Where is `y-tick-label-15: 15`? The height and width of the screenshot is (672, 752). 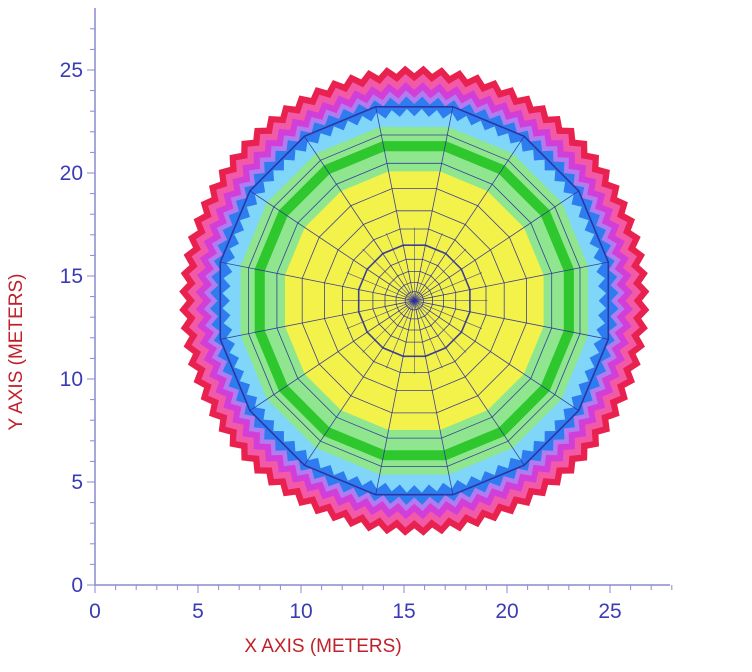 y-tick-label-15: 15 is located at coordinates (71, 276).